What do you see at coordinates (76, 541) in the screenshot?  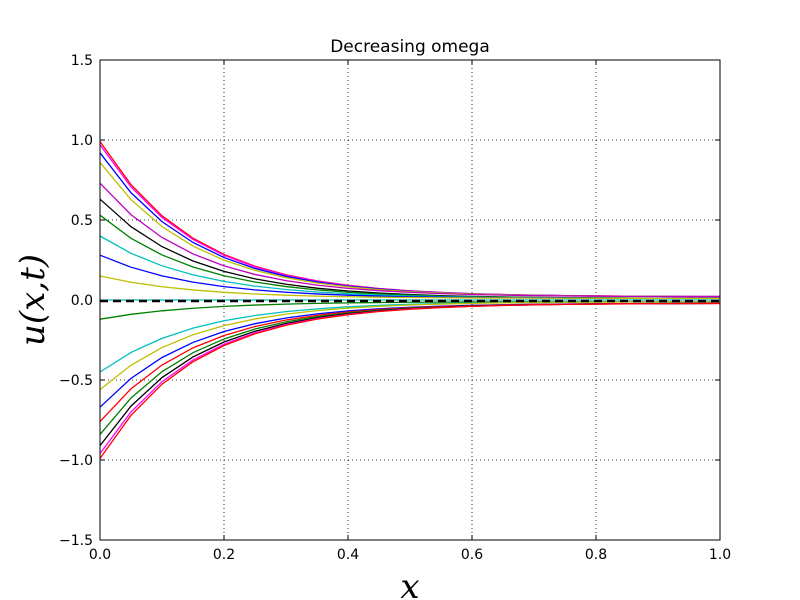 I see `y-tick-label: −1.5` at bounding box center [76, 541].